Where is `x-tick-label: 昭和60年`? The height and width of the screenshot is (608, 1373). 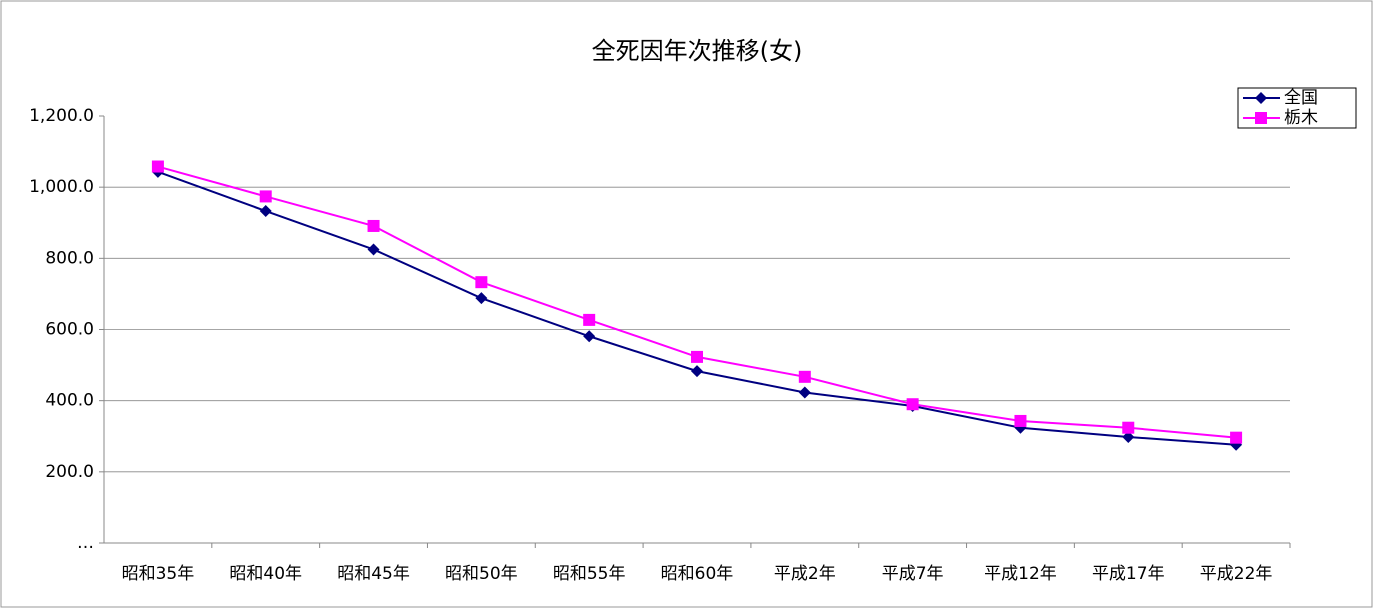
x-tick-label: 昭和60年 is located at coordinates (697, 574).